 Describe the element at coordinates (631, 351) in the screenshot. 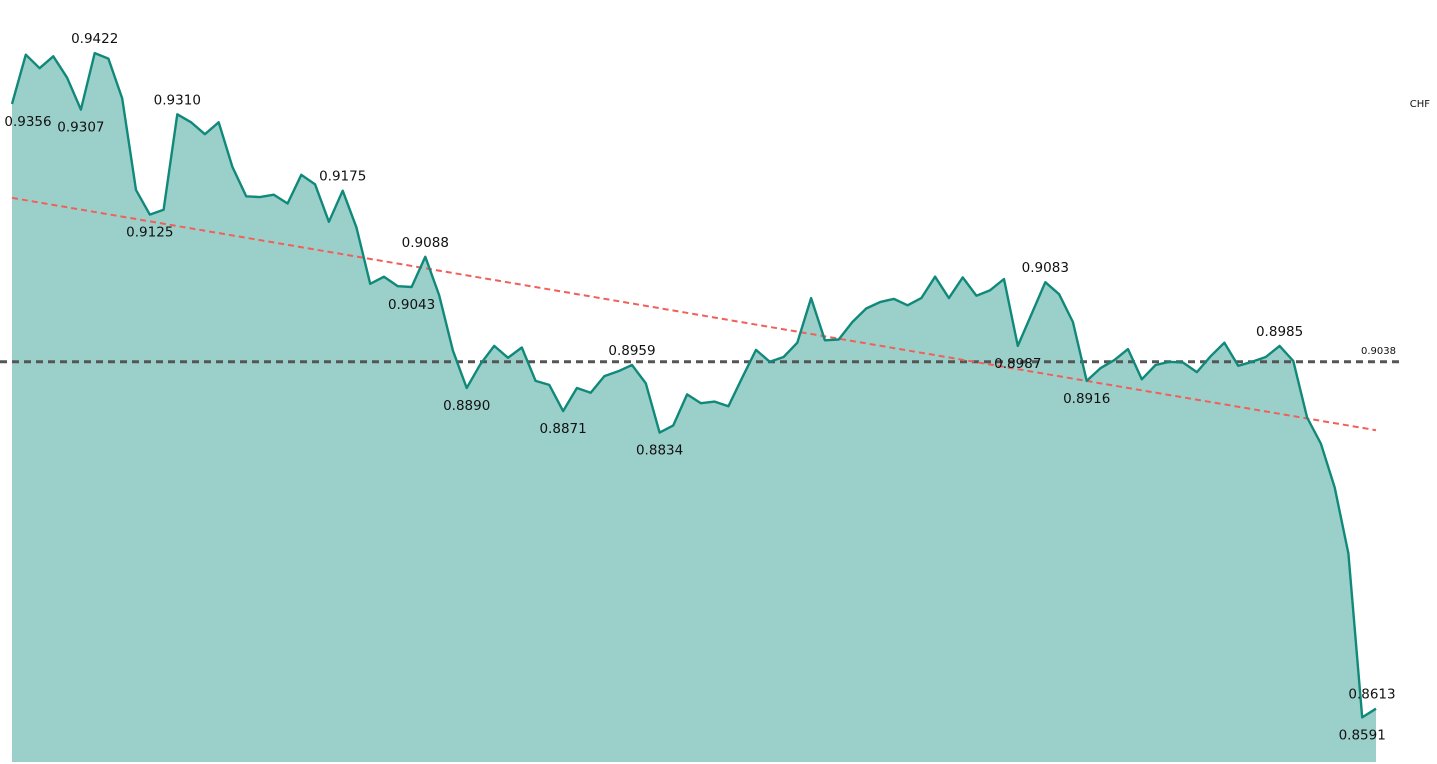

I see `data-label: 0.8959` at that location.